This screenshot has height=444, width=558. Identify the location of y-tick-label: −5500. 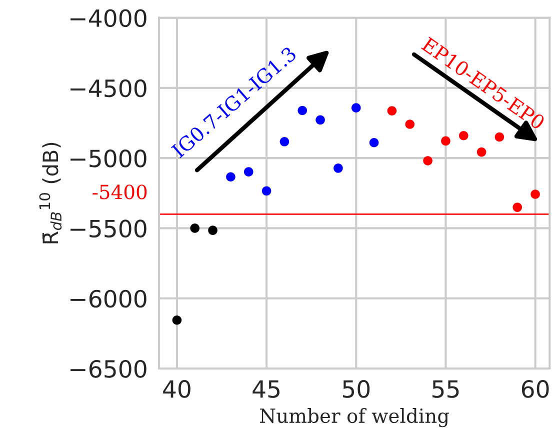
(108, 229).